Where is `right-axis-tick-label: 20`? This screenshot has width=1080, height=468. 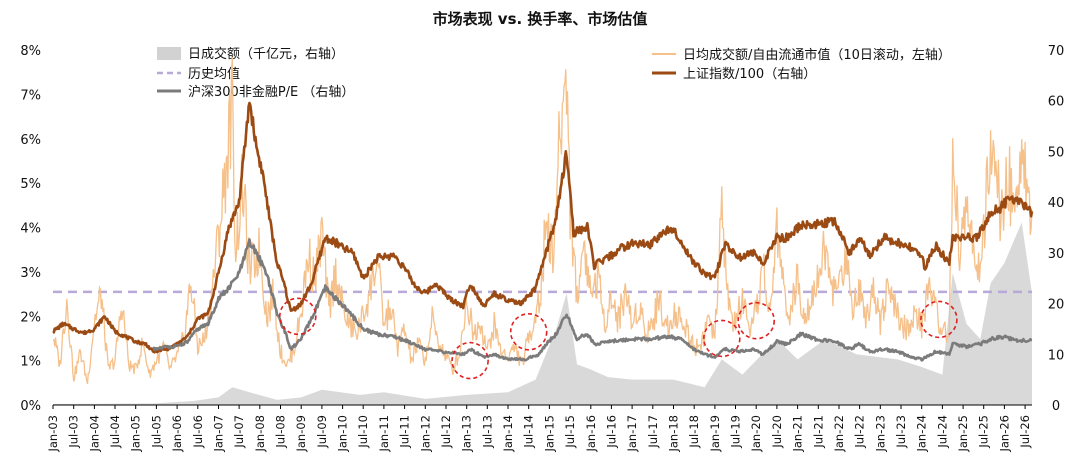
right-axis-tick-label: 20 is located at coordinates (1056, 305).